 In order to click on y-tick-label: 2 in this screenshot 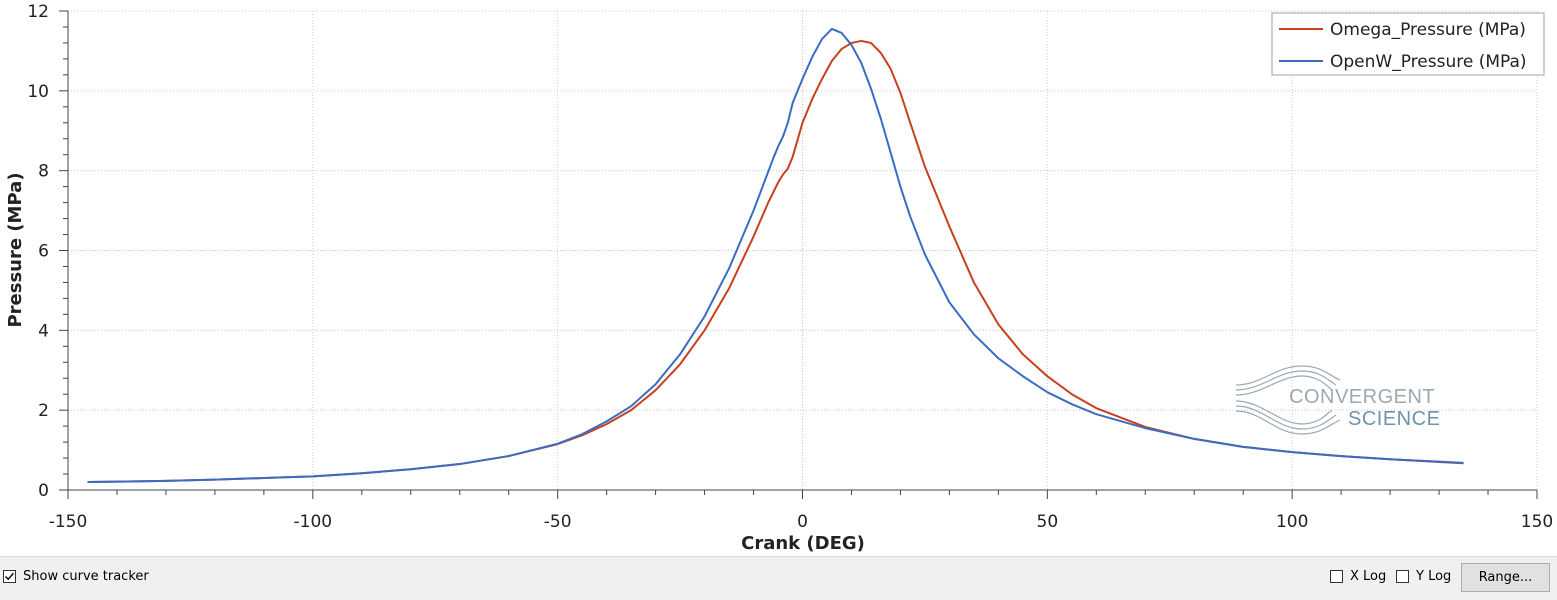, I will do `click(43, 411)`.